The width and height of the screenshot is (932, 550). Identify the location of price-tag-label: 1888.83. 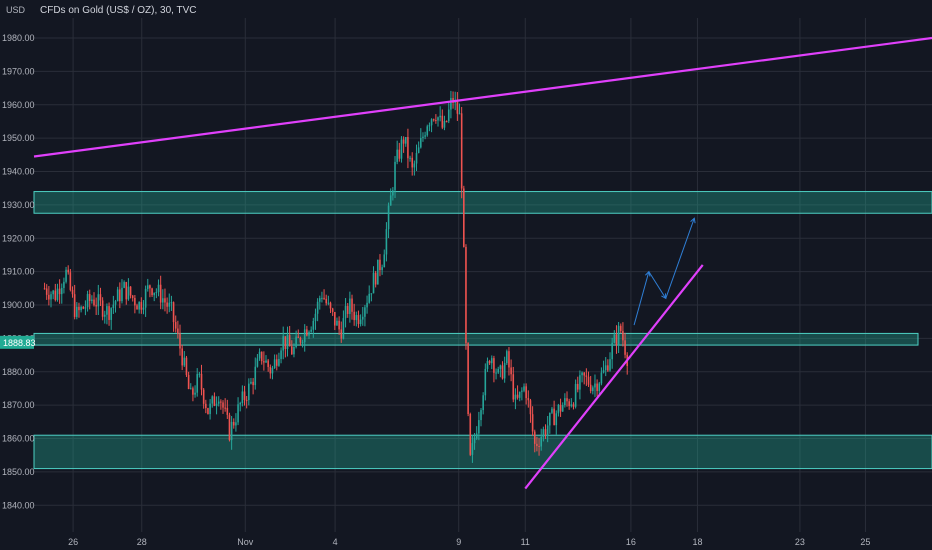
(19, 343).